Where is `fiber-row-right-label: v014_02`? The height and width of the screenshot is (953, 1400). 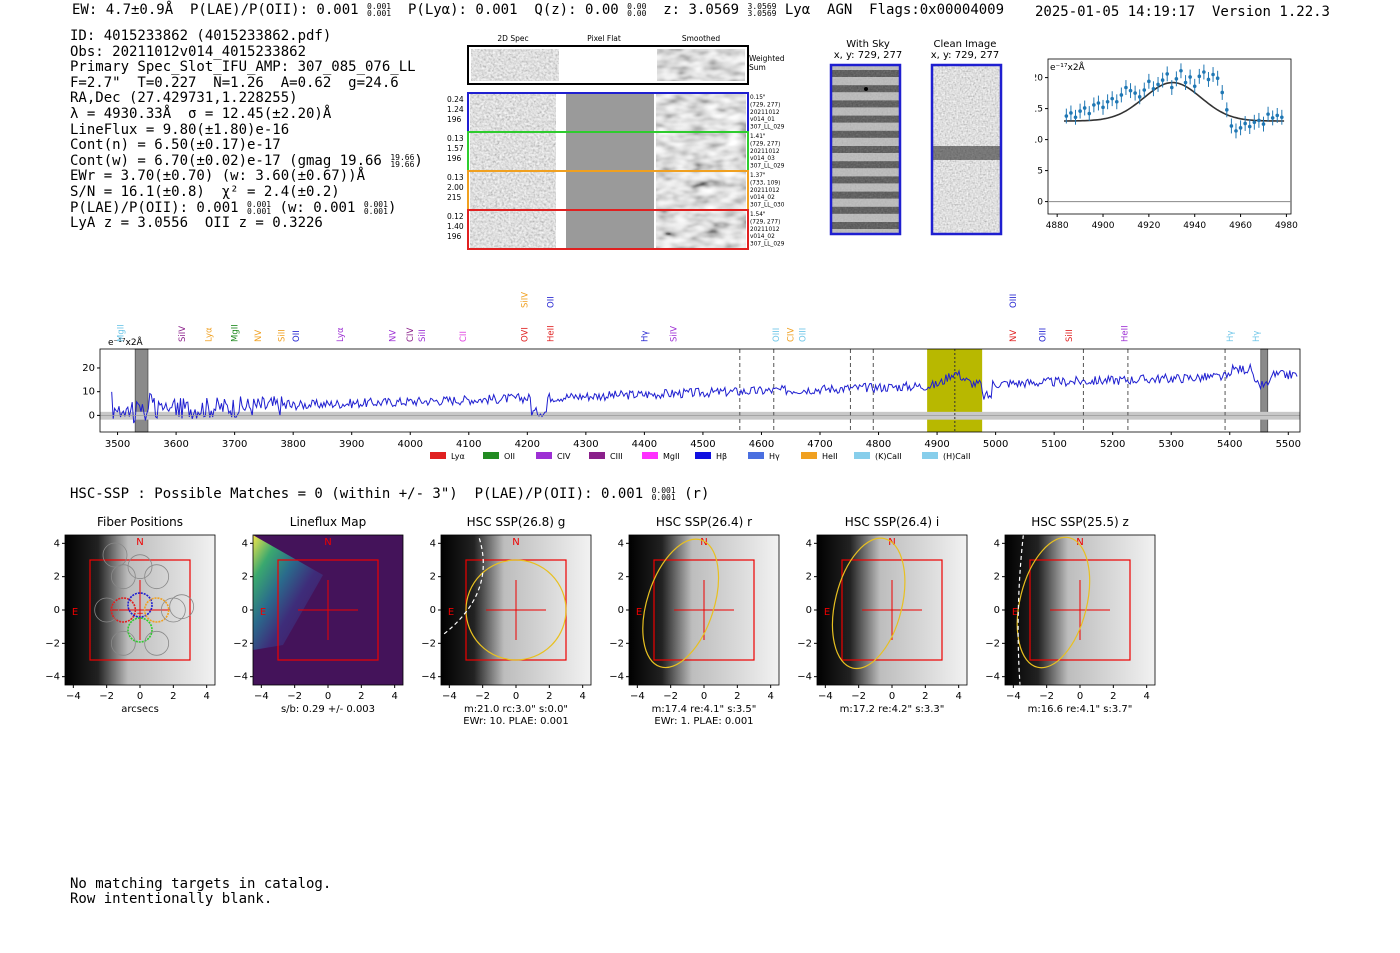 fiber-row-right-label: v014_02 is located at coordinates (762, 198).